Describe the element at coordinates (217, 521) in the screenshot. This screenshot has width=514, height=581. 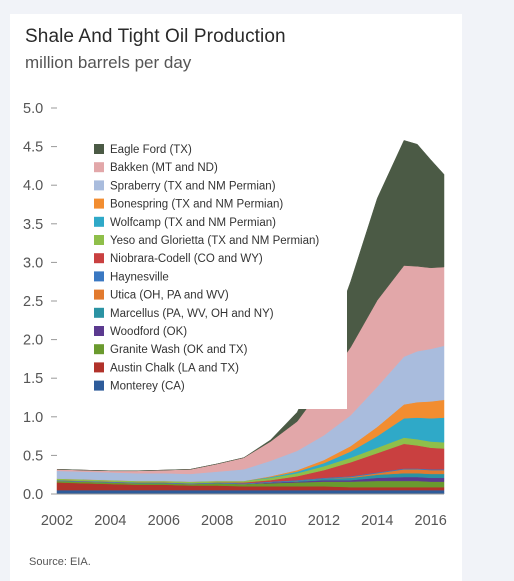
I see `x-tick-label: 2008` at that location.